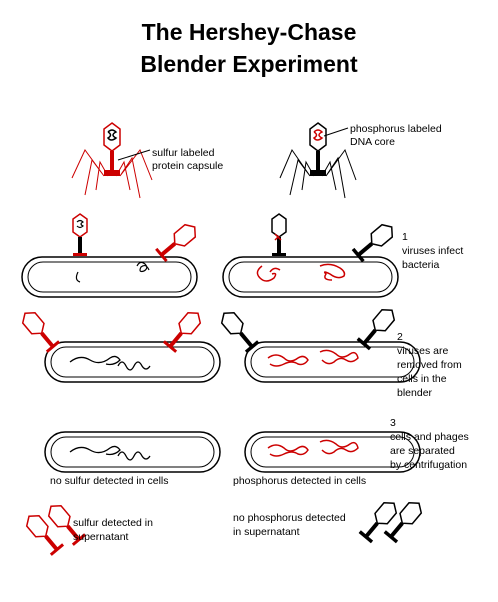 Image resolution: width=498 pixels, height=602 pixels. I want to click on no-phosphorus-line1: no phosphorus detected, so click(289, 518).